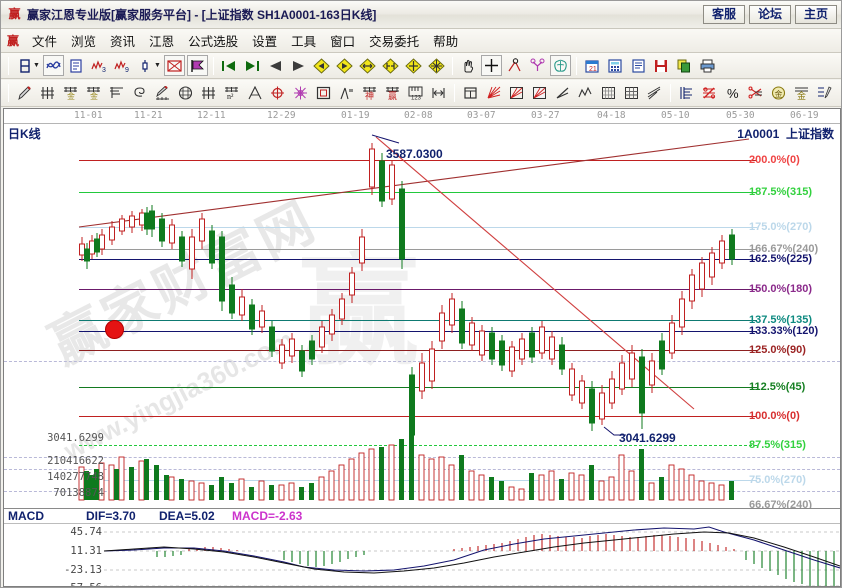 Image resolution: width=842 pixels, height=588 pixels. I want to click on save-icon, so click(661, 65).